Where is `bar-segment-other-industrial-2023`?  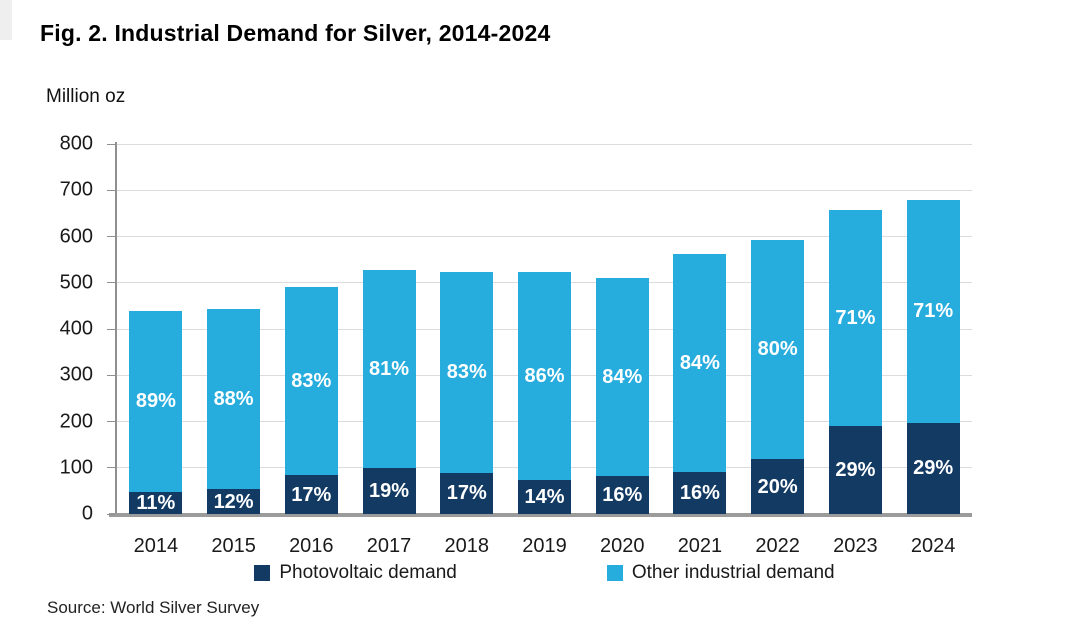 bar-segment-other-industrial-2023 is located at coordinates (855, 318).